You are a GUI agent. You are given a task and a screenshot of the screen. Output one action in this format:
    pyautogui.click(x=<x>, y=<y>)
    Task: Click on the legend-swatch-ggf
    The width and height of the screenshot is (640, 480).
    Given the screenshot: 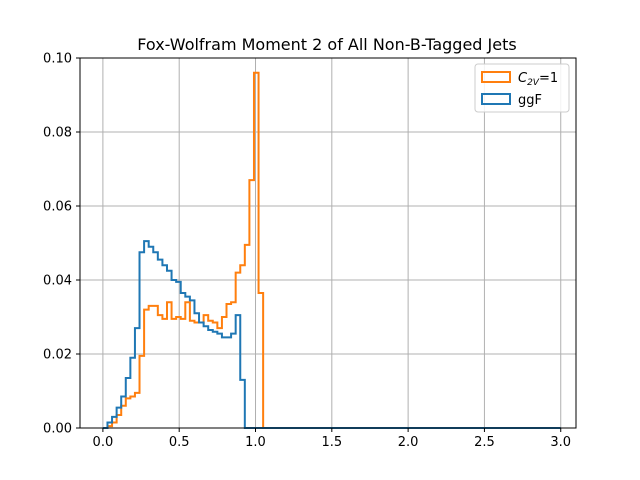 What is the action you would take?
    pyautogui.click(x=496, y=99)
    